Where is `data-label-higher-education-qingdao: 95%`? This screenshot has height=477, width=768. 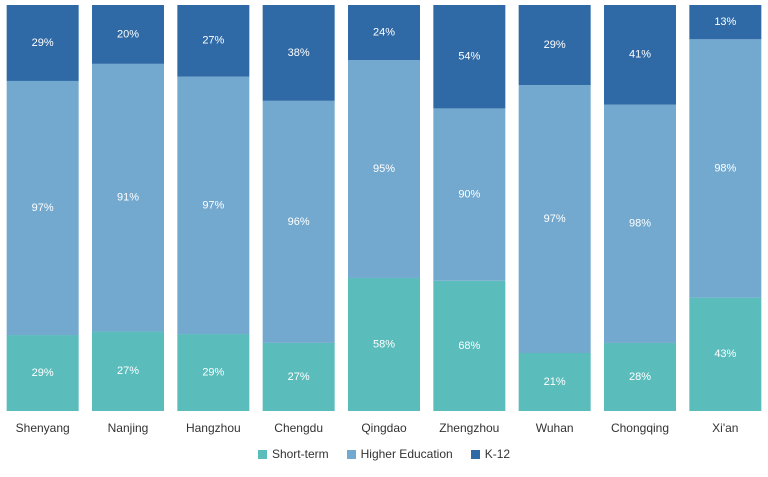 data-label-higher-education-qingdao: 95% is located at coordinates (384, 169).